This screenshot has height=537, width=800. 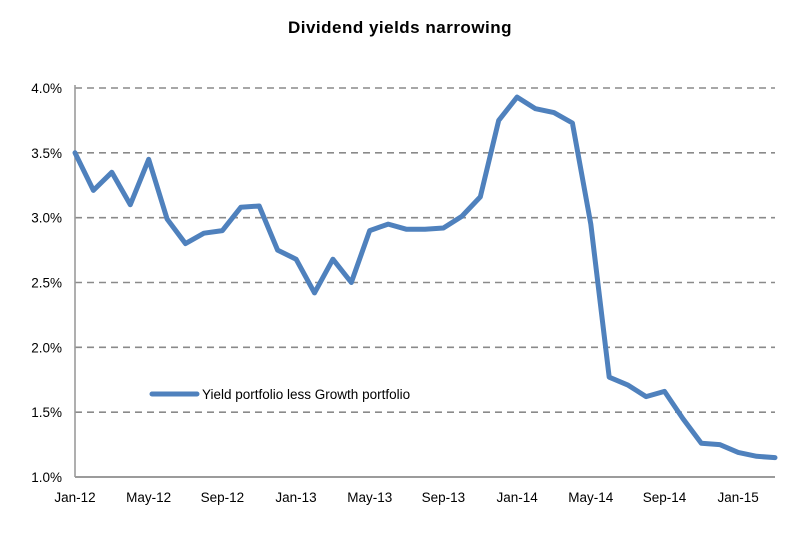 I want to click on x-axis-tick-label: Sep-13, so click(x=444, y=497).